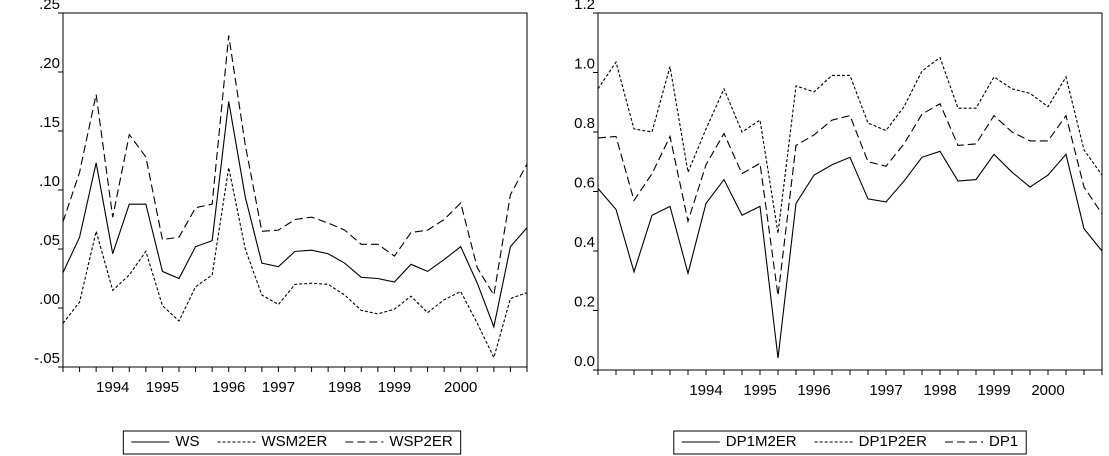 This screenshot has height=456, width=1109. Describe the element at coordinates (584, 182) in the screenshot. I see `y-tick-label: 0.6` at that location.